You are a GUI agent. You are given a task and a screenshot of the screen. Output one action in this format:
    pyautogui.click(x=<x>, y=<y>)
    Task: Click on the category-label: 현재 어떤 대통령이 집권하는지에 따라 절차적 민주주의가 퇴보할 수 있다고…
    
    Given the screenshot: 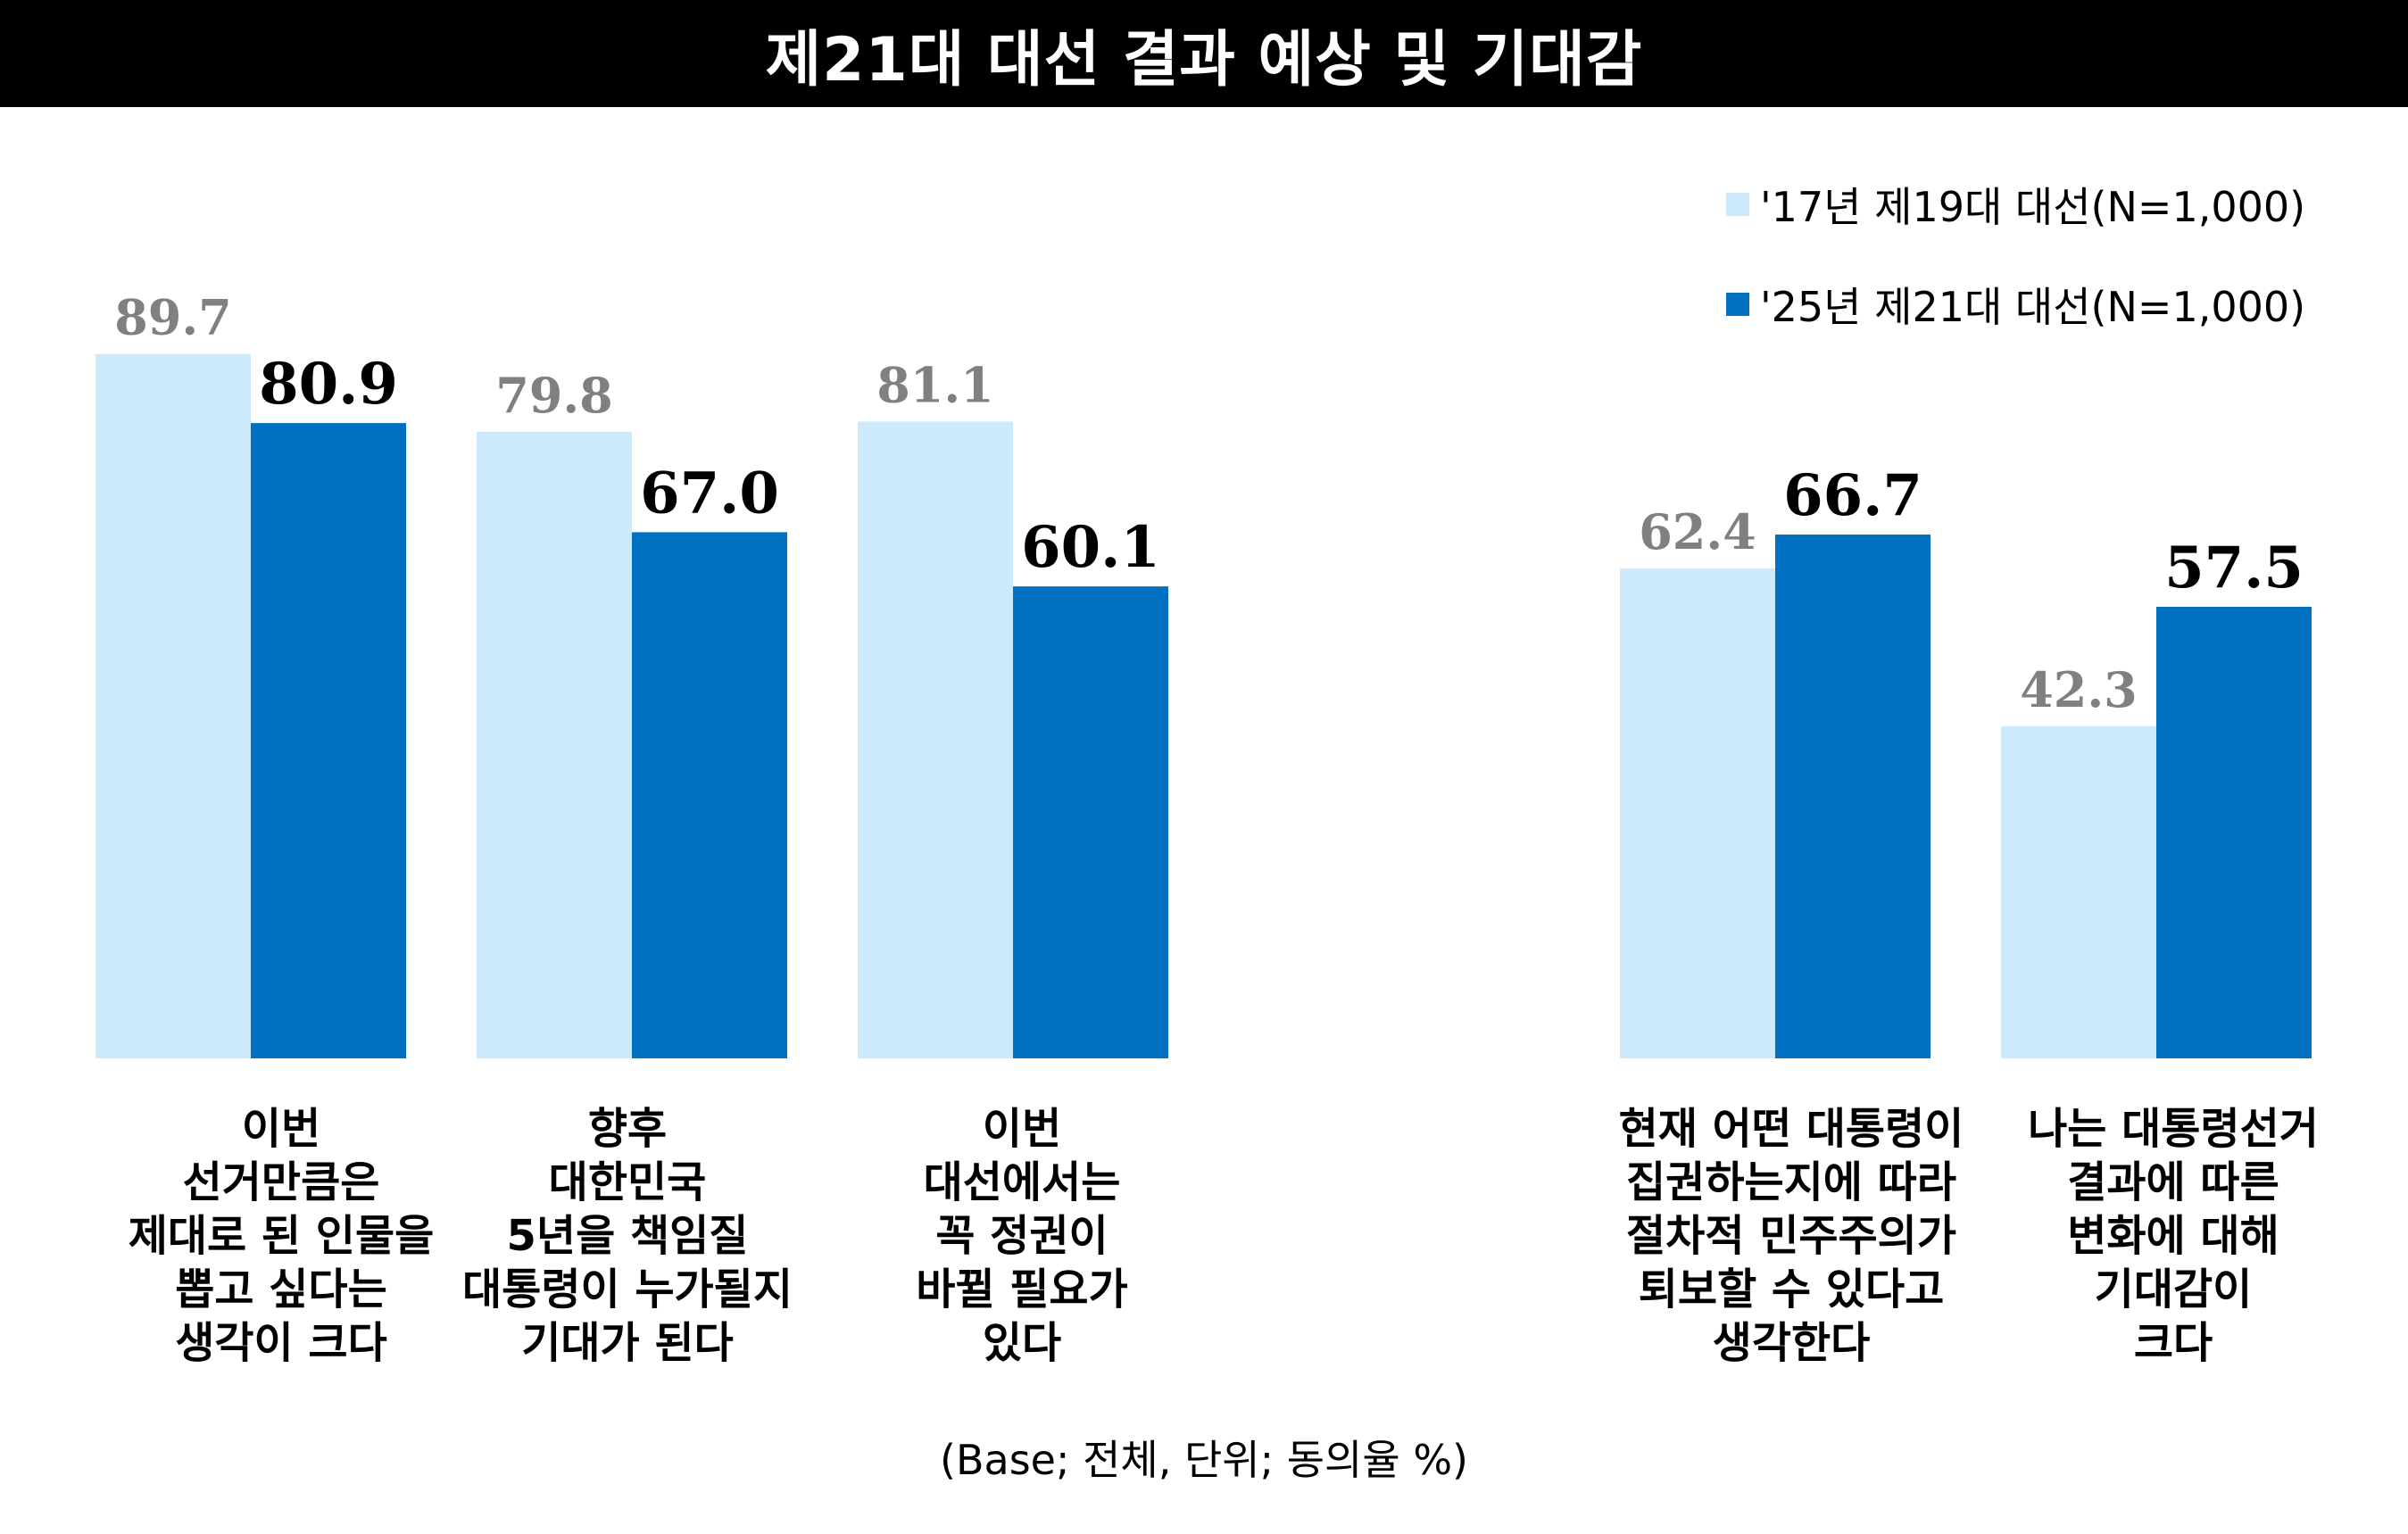 What is the action you would take?
    pyautogui.click(x=1791, y=1236)
    